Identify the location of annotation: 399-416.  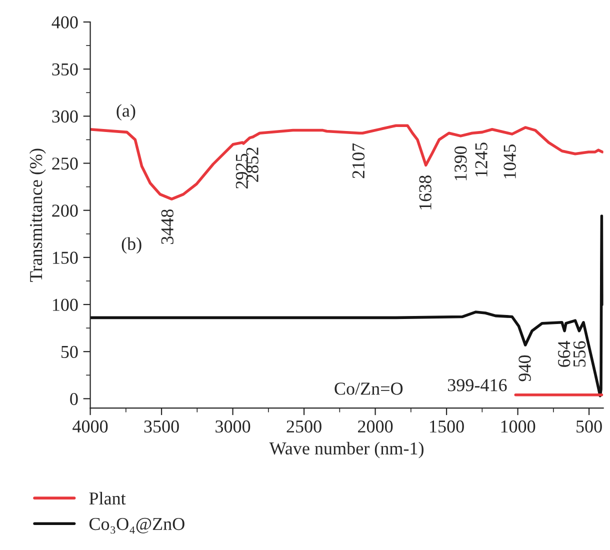
(477, 385).